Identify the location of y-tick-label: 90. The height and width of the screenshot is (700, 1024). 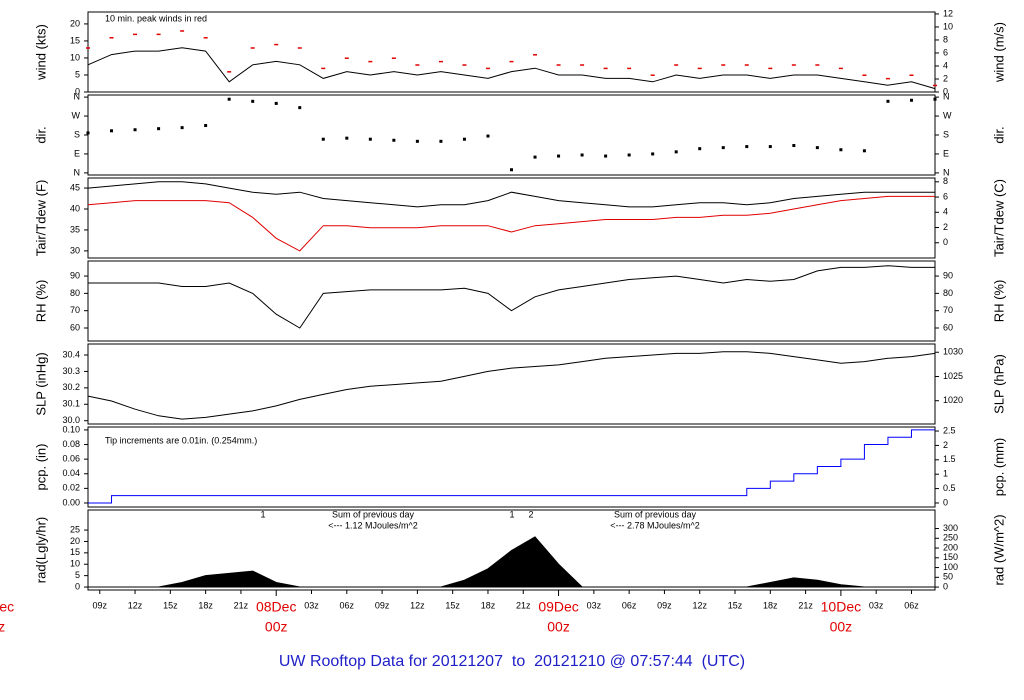
(75, 275).